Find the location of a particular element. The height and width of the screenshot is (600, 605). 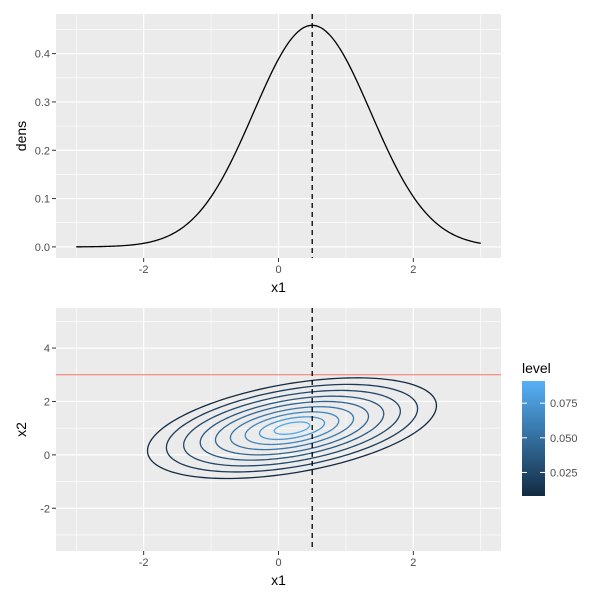

density-x-tick-label: 2 is located at coordinates (413, 270).